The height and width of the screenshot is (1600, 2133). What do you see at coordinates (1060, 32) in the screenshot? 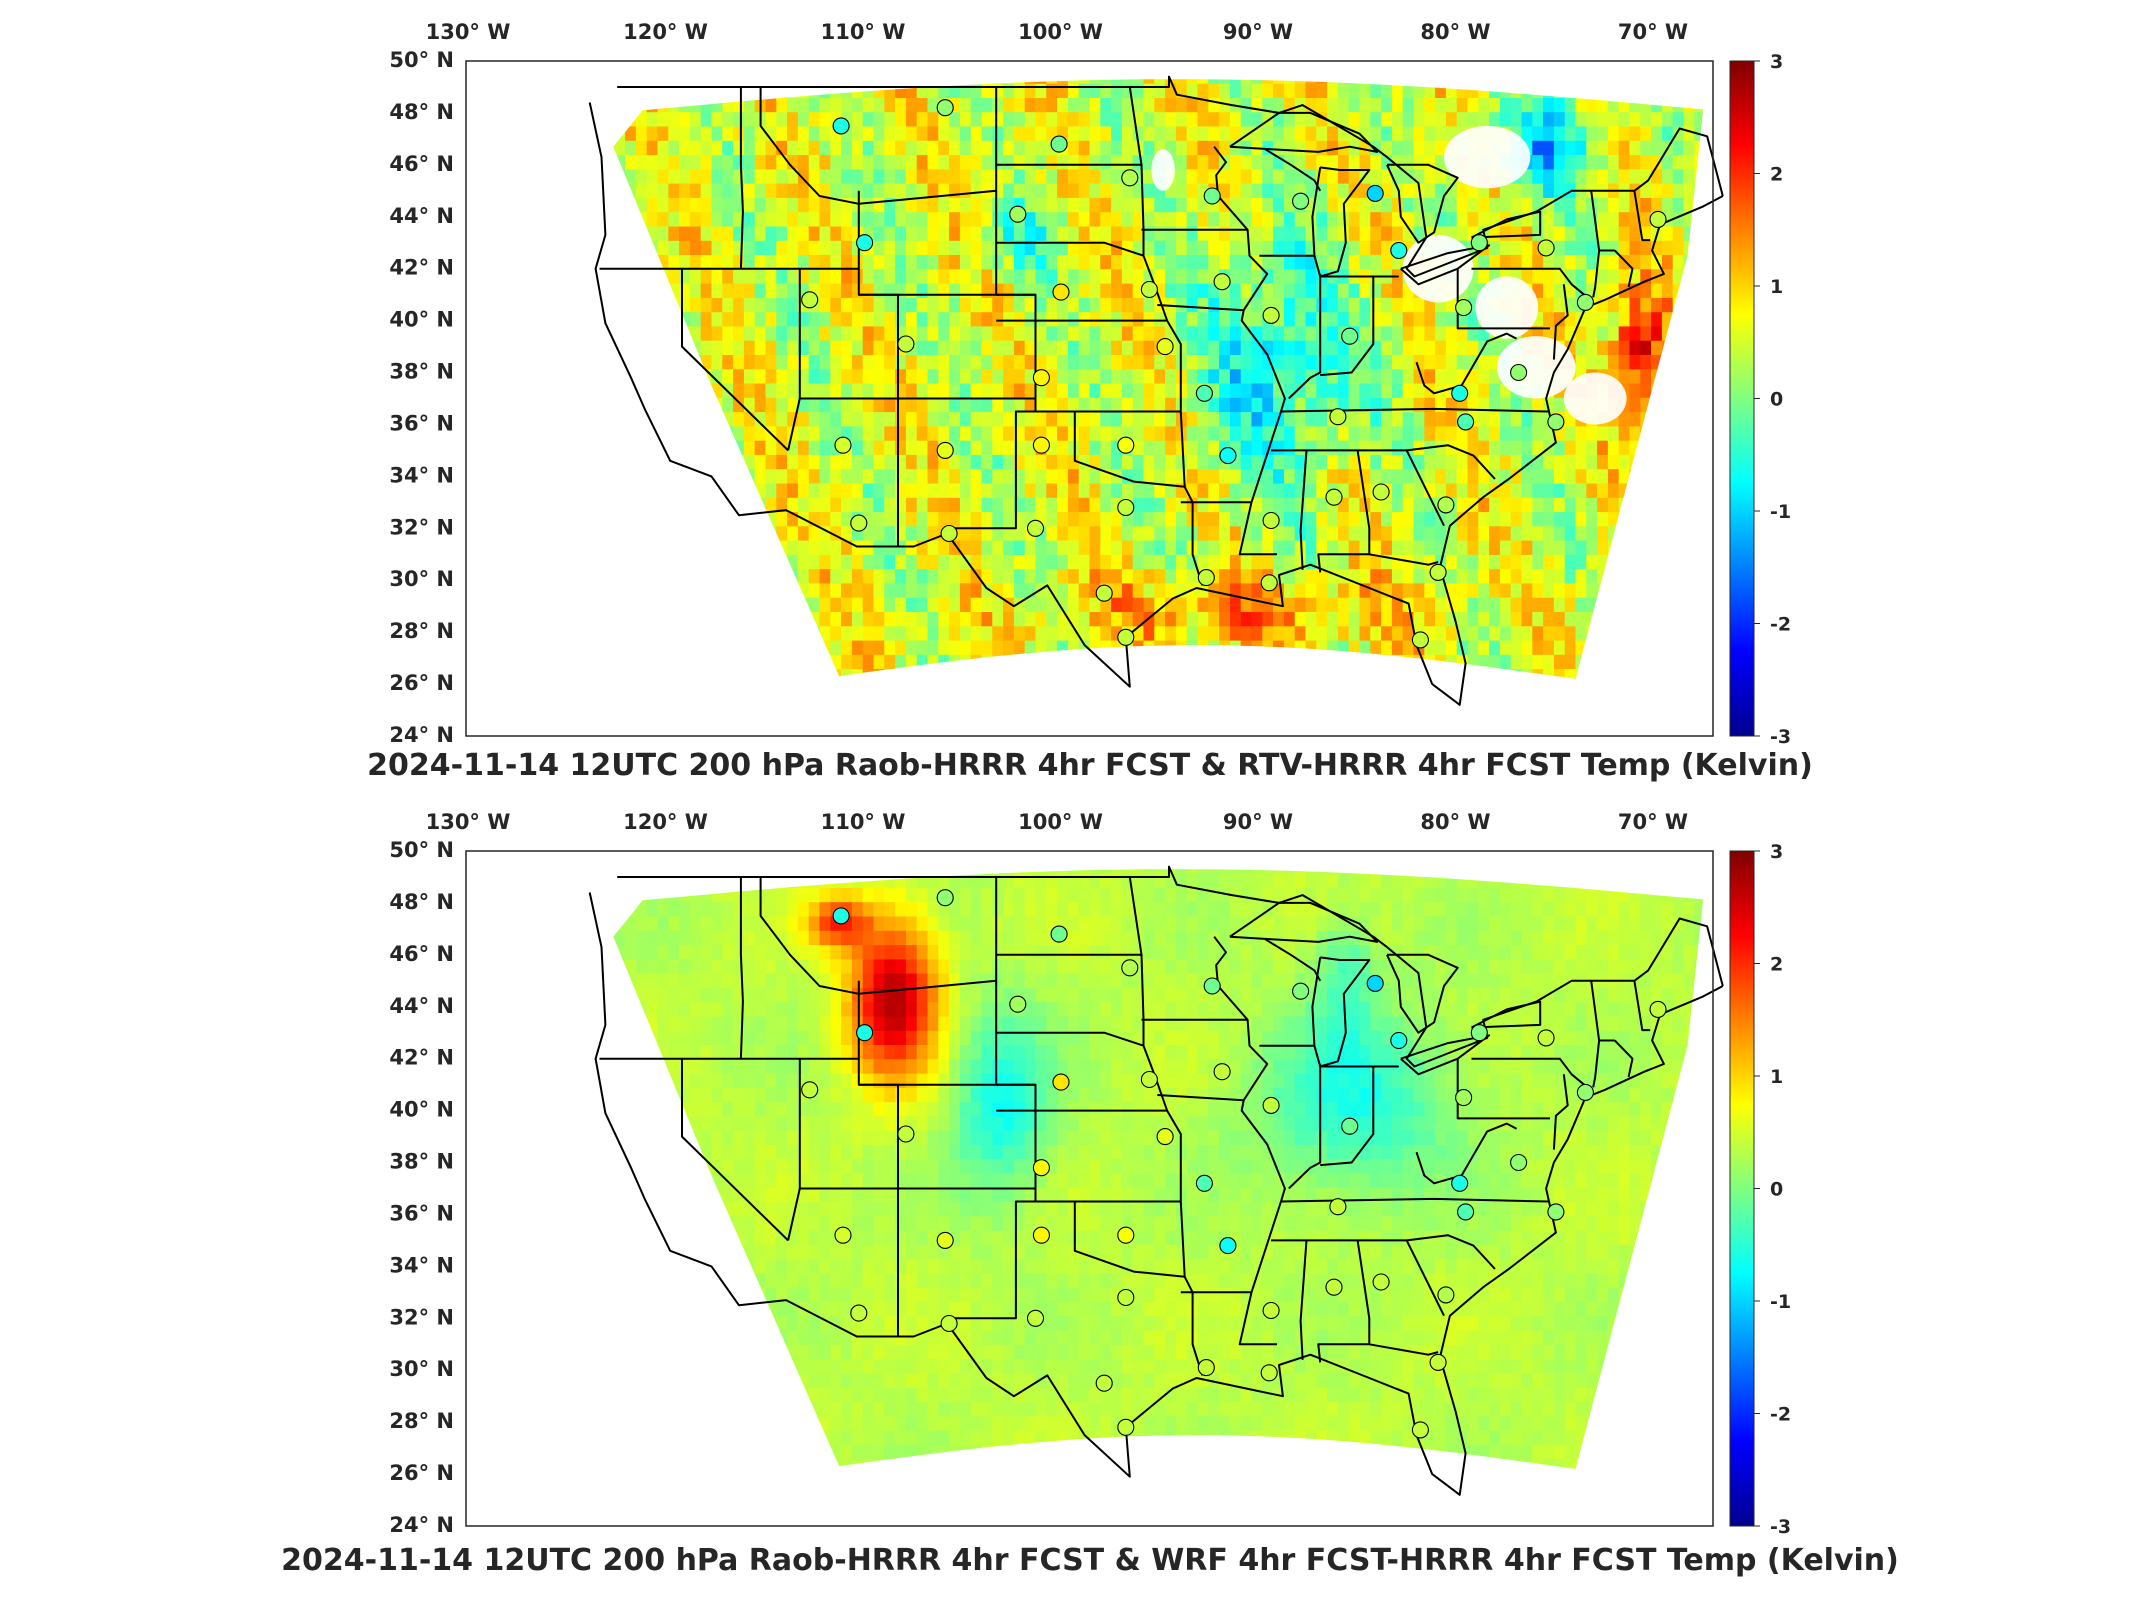
I see `lon-tick-label: 100° W` at bounding box center [1060, 32].